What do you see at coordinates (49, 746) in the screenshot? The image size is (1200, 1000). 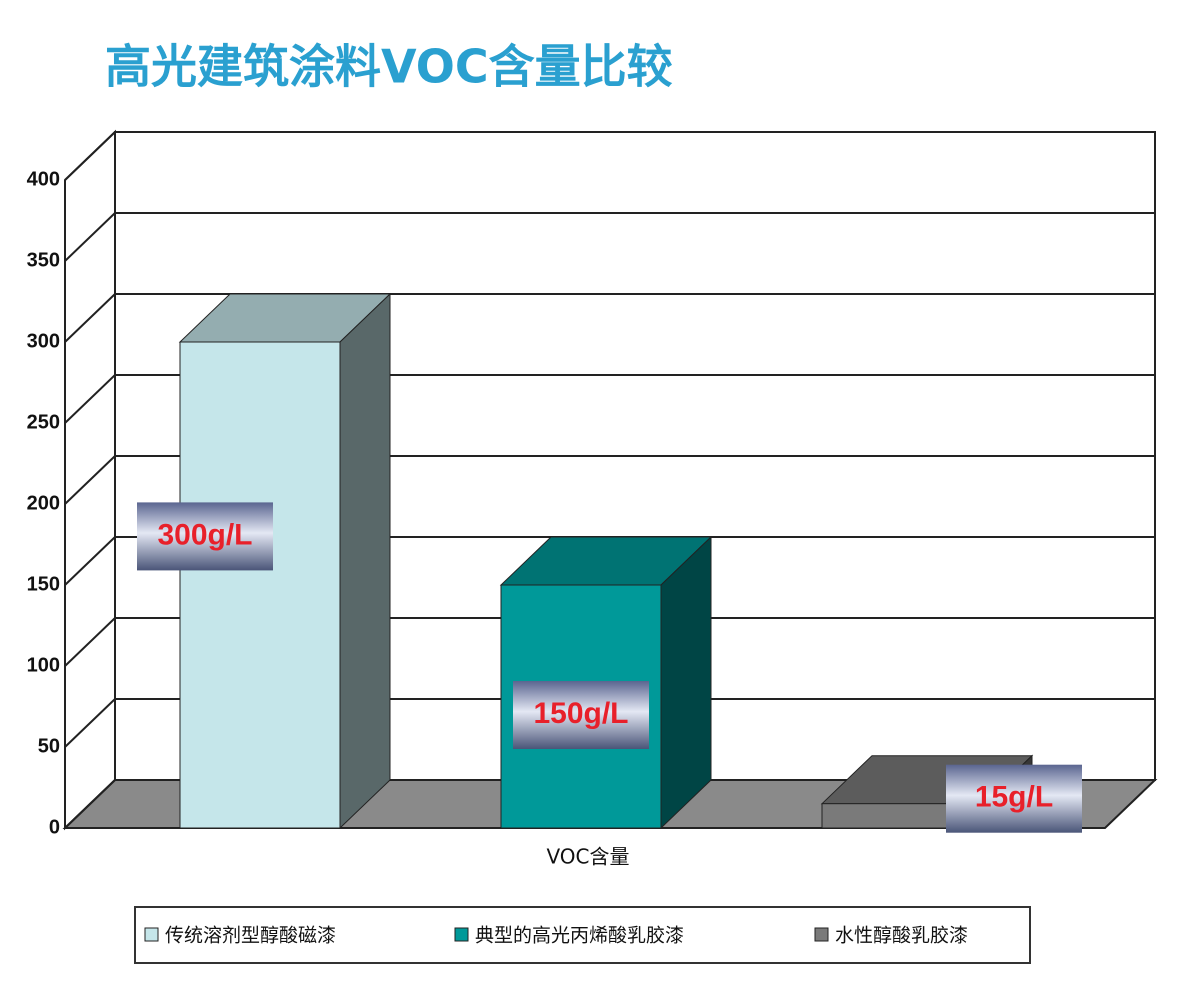 I see `y-tick-label: 50` at bounding box center [49, 746].